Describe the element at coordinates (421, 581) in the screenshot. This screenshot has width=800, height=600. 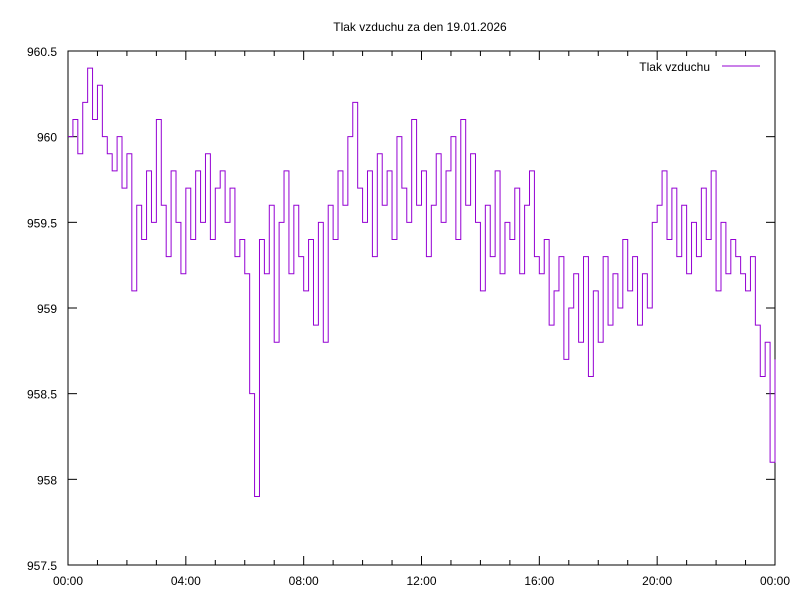
I see `x-tick-label: 12:00` at that location.